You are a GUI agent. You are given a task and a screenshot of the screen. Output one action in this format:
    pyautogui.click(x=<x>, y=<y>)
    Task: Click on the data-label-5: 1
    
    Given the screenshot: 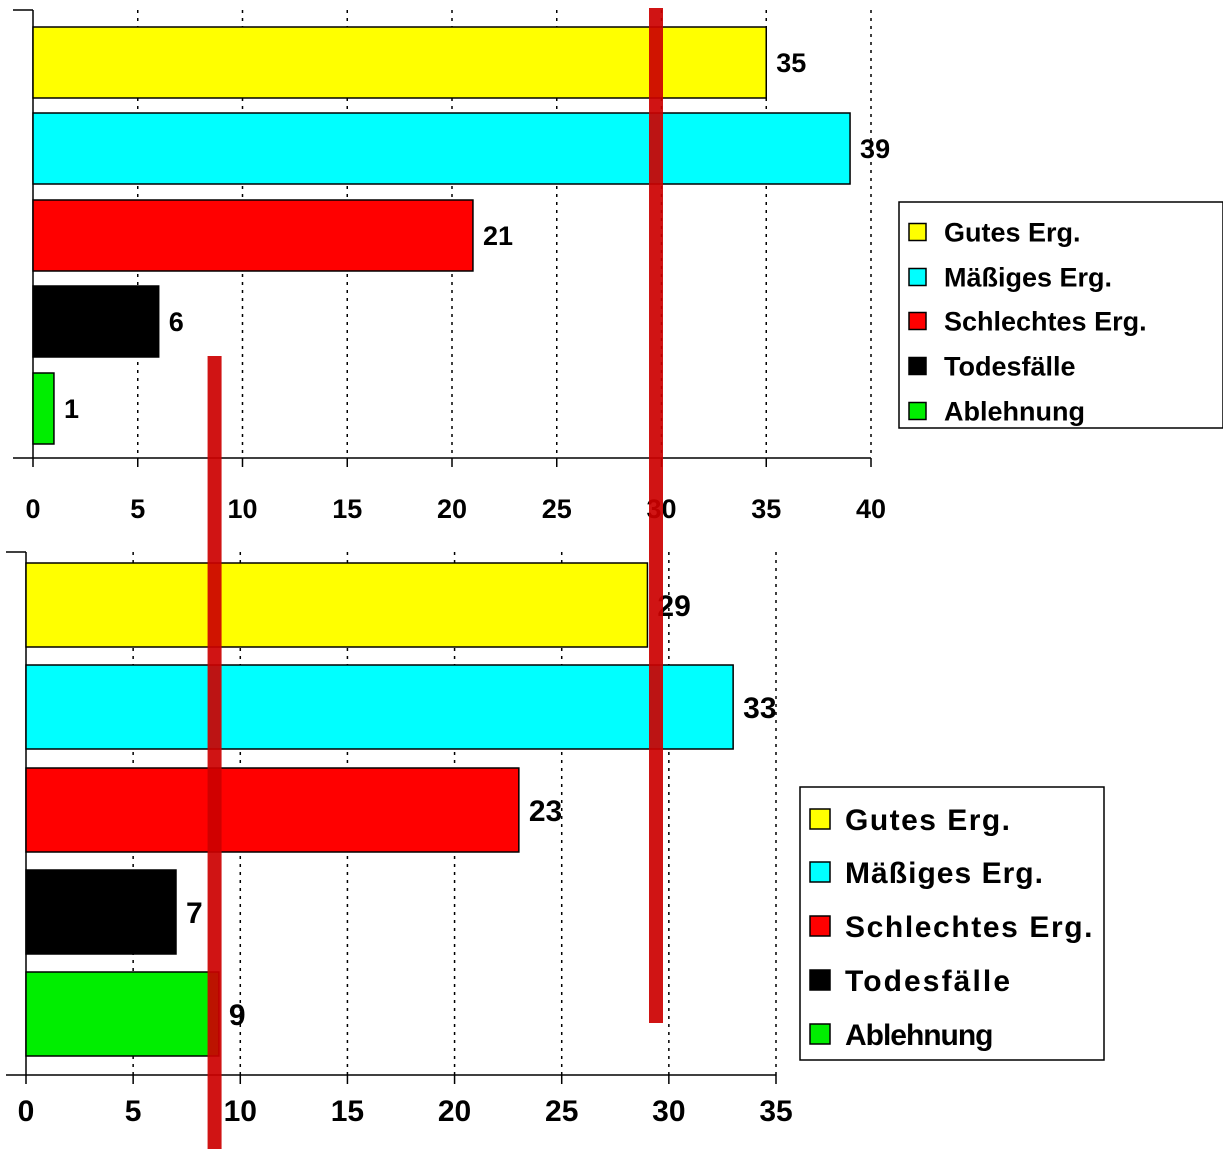 What is the action you would take?
    pyautogui.click(x=71, y=409)
    